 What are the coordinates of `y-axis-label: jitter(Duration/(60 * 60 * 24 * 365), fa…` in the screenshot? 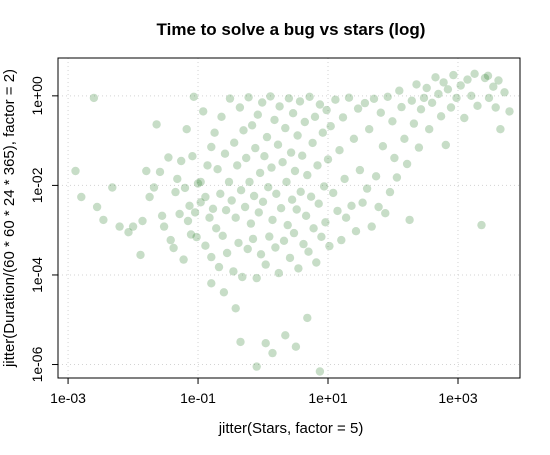 It's located at (9, 218).